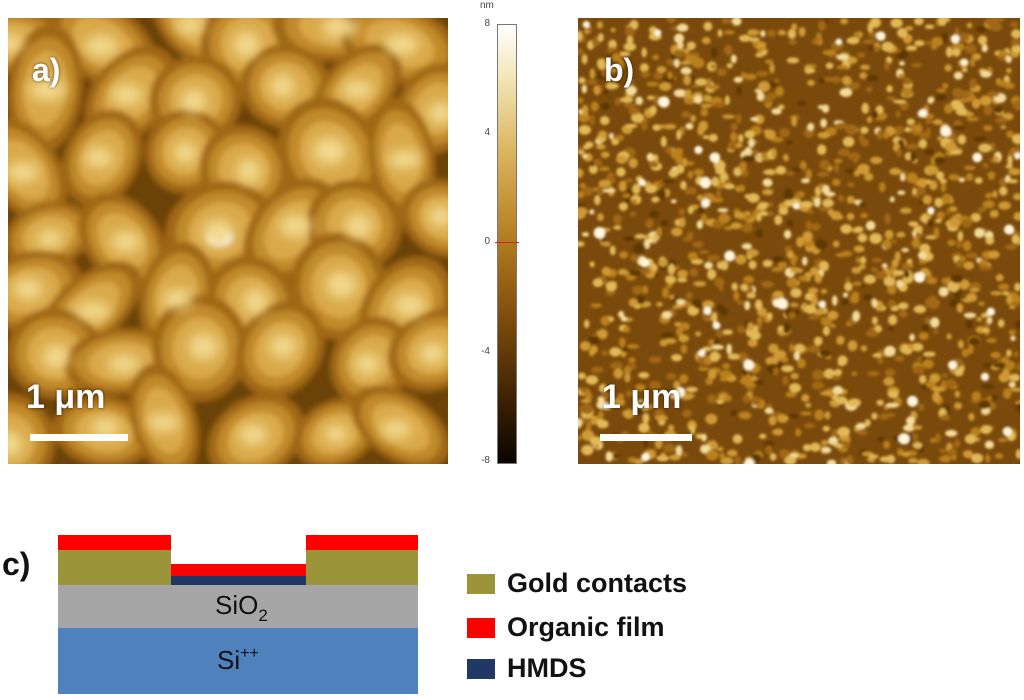  What do you see at coordinates (229, 660) in the screenshot?
I see `si-label-main: Si` at bounding box center [229, 660].